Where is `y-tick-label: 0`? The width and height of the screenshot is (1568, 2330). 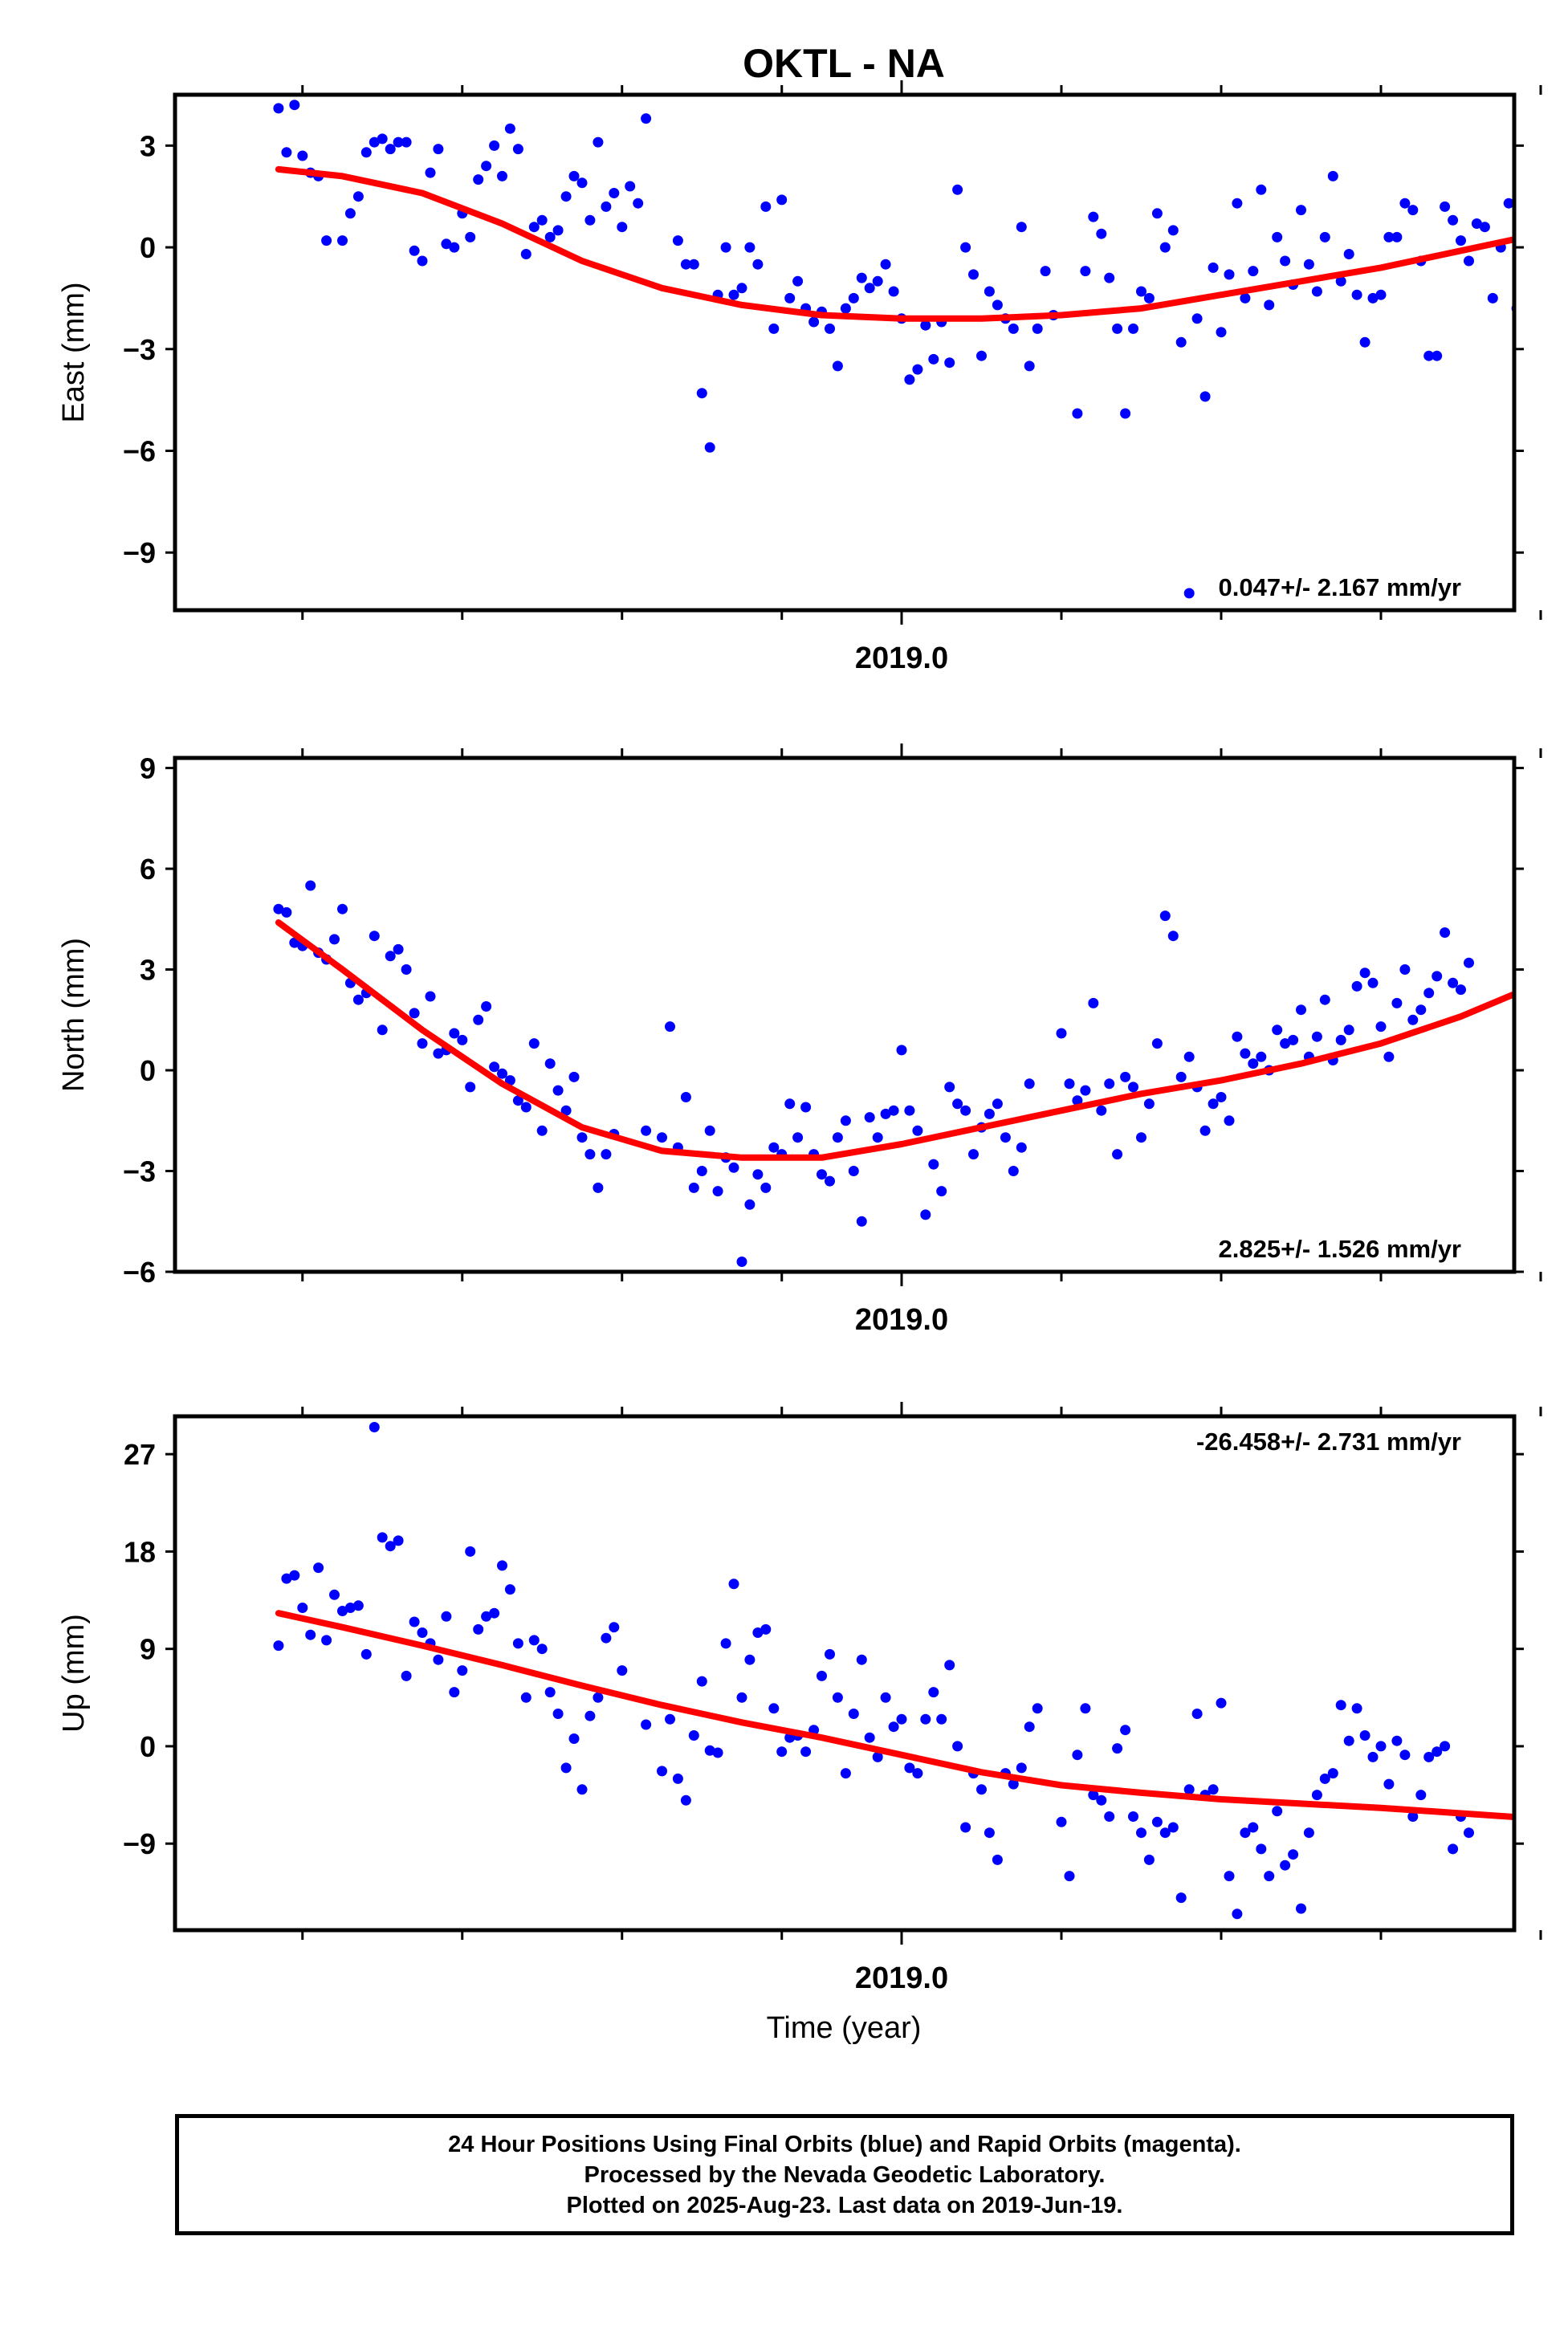 y-tick-label: 0 is located at coordinates (148, 1070).